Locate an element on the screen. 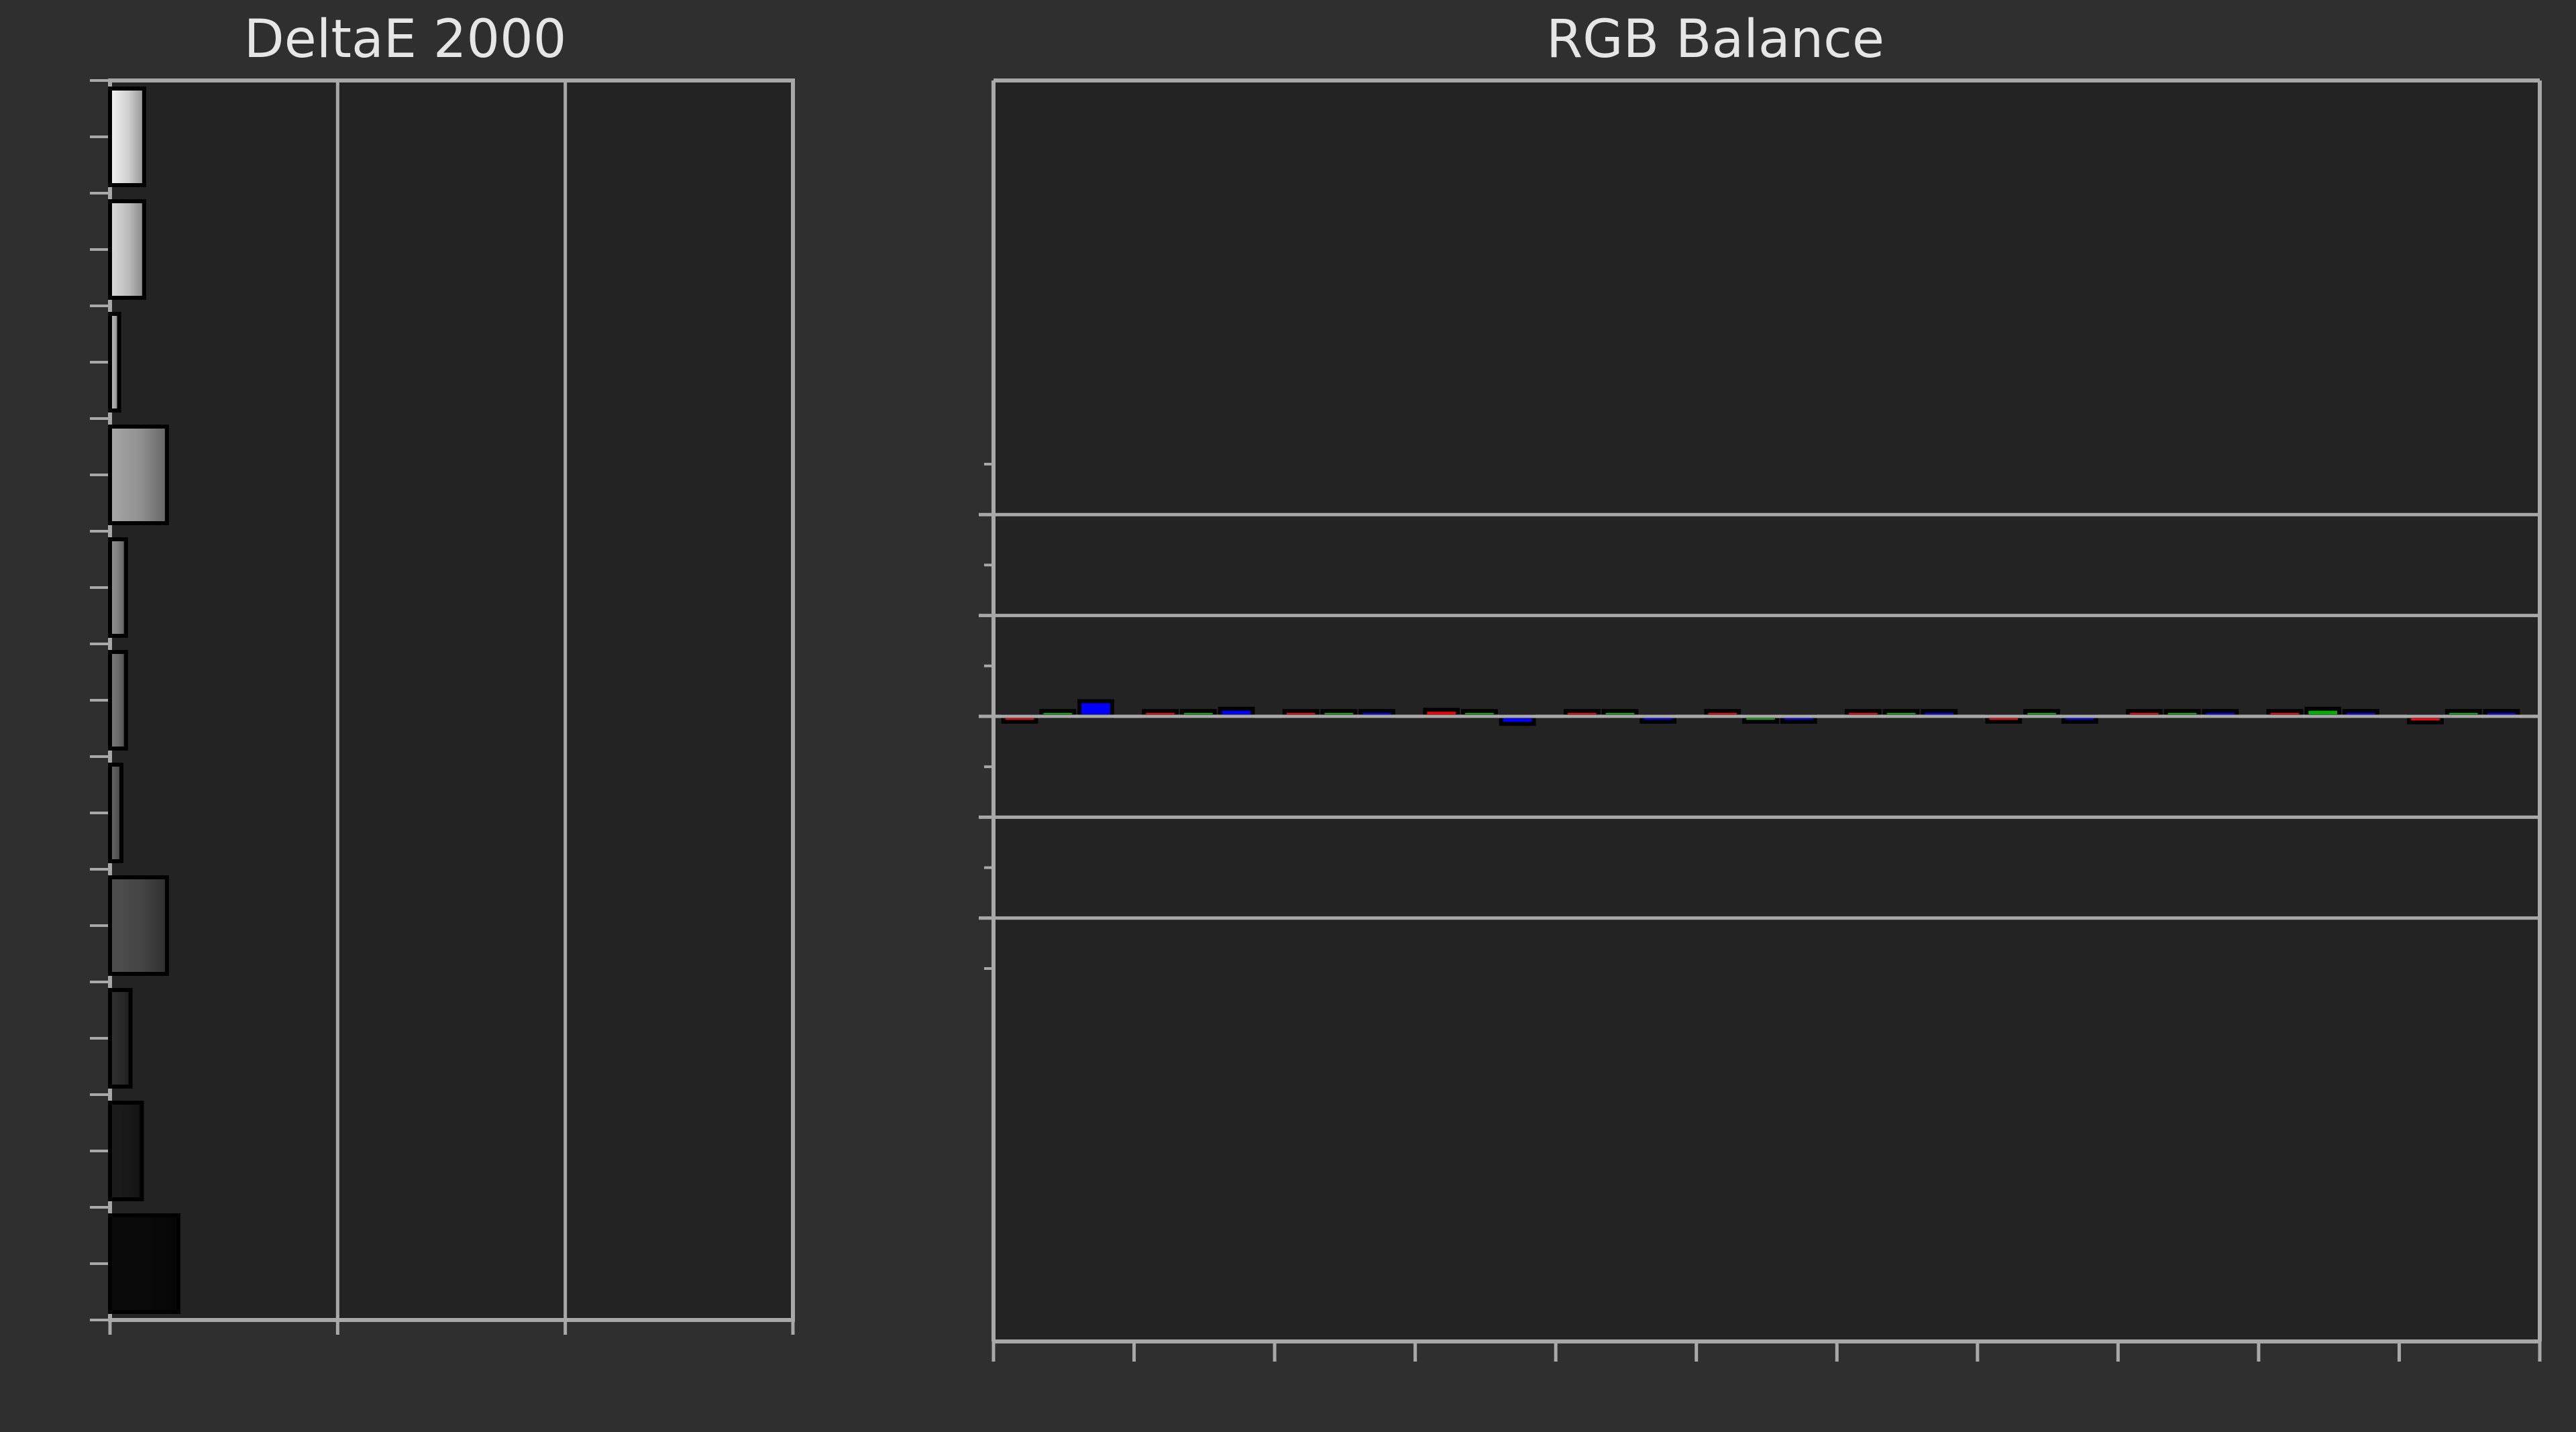 The height and width of the screenshot is (1432, 2576). rgb-x-ticks is located at coordinates (1766, 1350).